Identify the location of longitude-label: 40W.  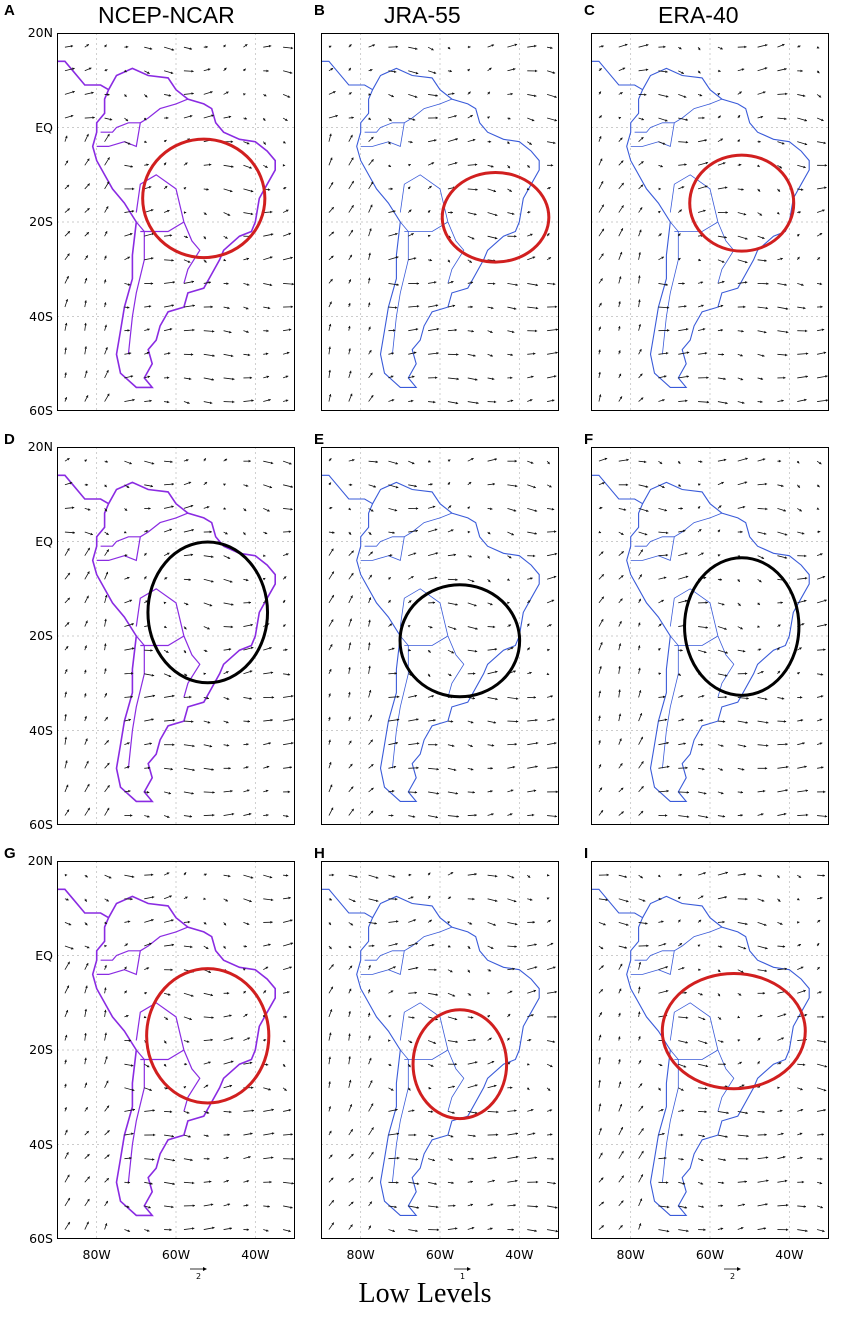
(519, 1254).